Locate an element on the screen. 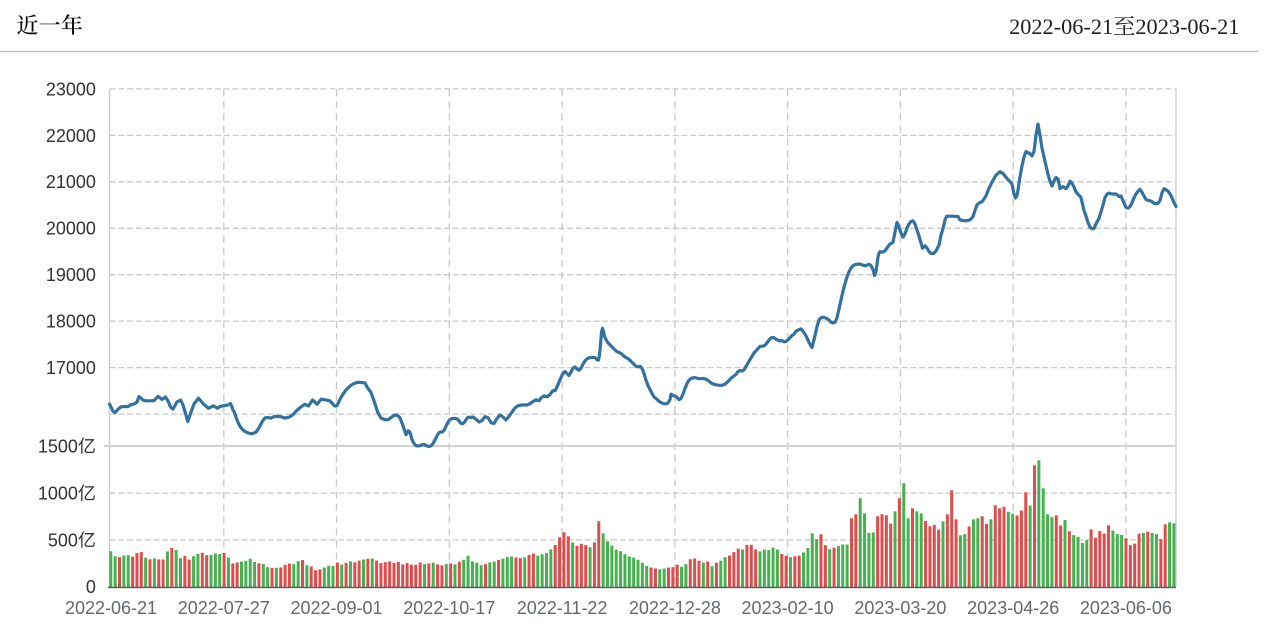 The height and width of the screenshot is (639, 1269). svg-text: 2022-07-27 is located at coordinates (224, 608).